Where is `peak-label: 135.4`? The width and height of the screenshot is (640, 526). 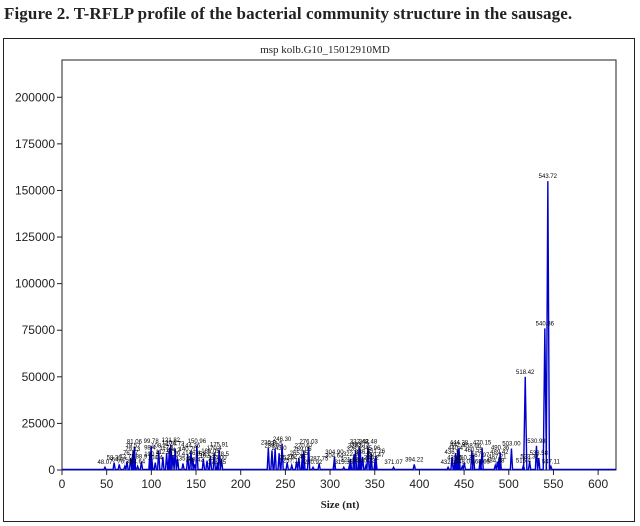 peak-label: 135.4 is located at coordinates (183, 459).